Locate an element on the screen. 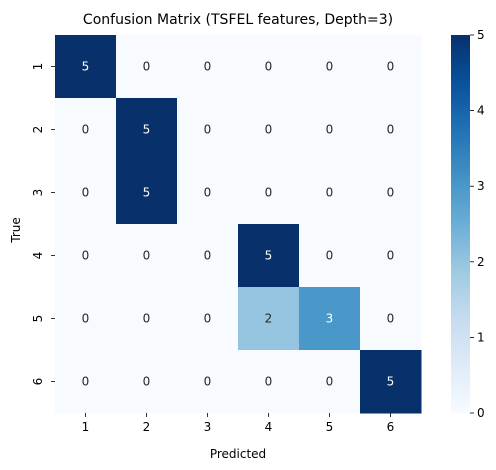 Image resolution: width=496 pixels, height=470 pixels. x-tick-label: 5 is located at coordinates (330, 427).